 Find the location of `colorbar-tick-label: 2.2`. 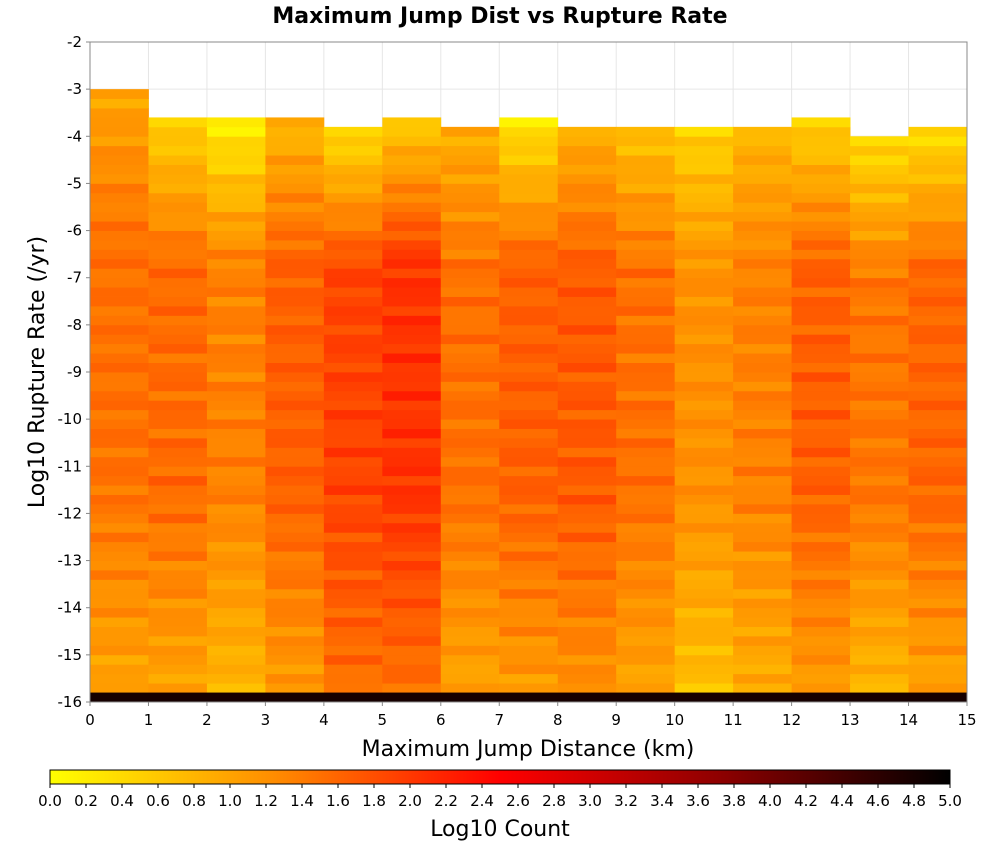

colorbar-tick-label: 2.2 is located at coordinates (446, 801).